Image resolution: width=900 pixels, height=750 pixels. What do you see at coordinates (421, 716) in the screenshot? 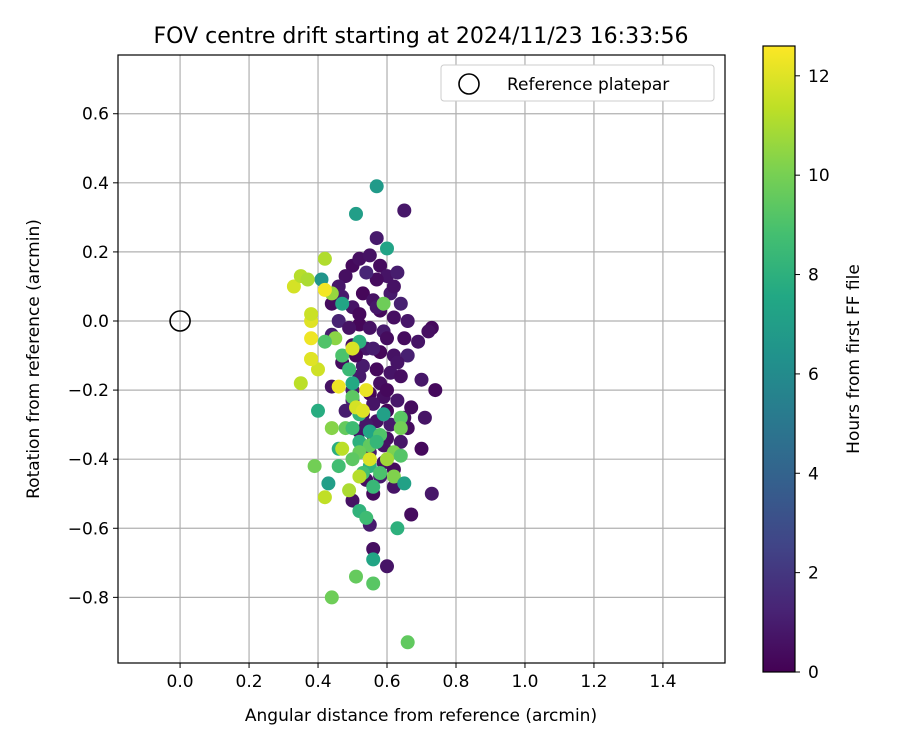
I see `x-axis-label: Angular distance from reference (arcmin)` at bounding box center [421, 716].